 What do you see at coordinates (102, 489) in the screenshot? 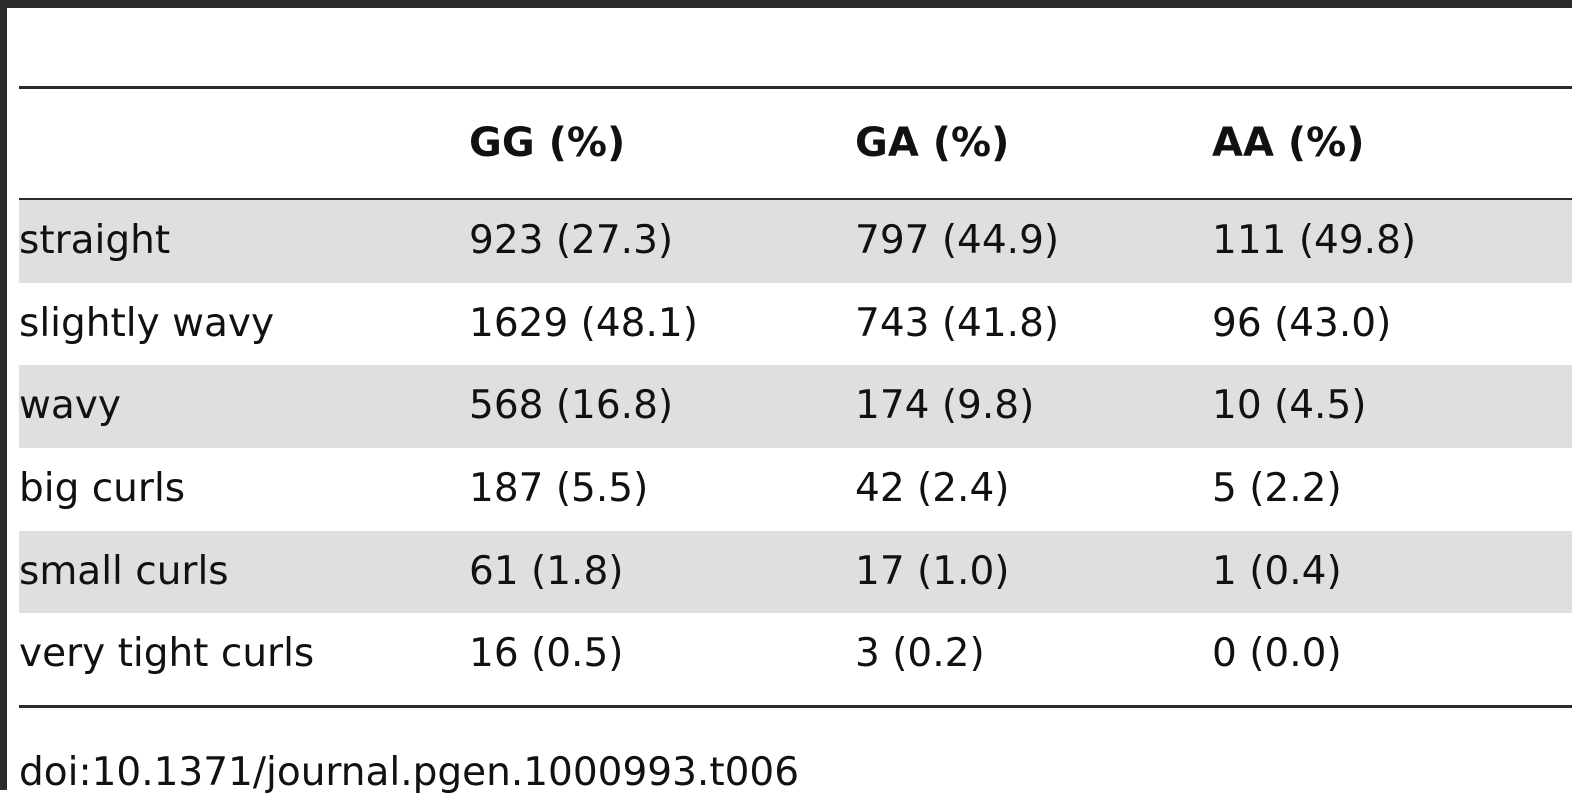
I see `row-label: big curls` at bounding box center [102, 489].